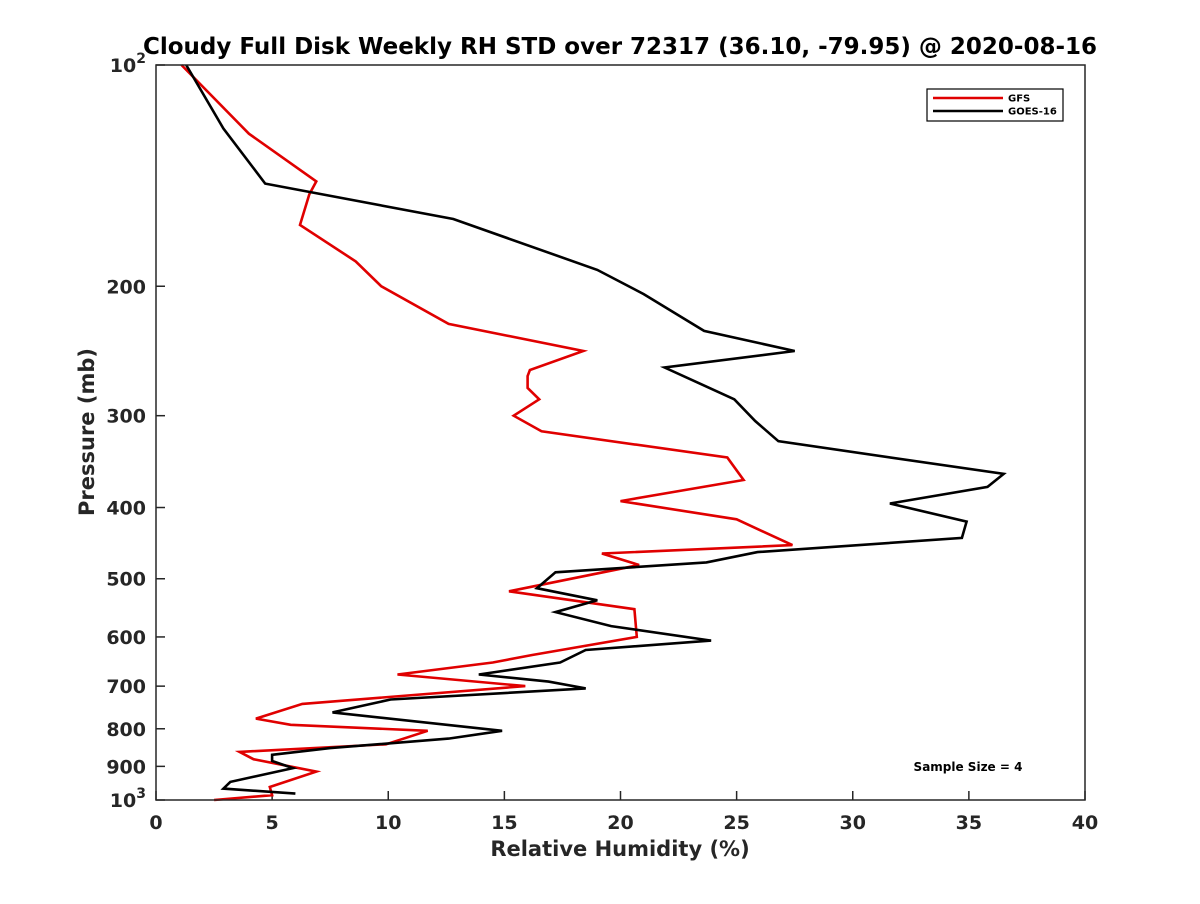 This screenshot has width=1200, height=904. Describe the element at coordinates (87, 432) in the screenshot. I see `y-axis-label: Pressure (mb)` at that location.